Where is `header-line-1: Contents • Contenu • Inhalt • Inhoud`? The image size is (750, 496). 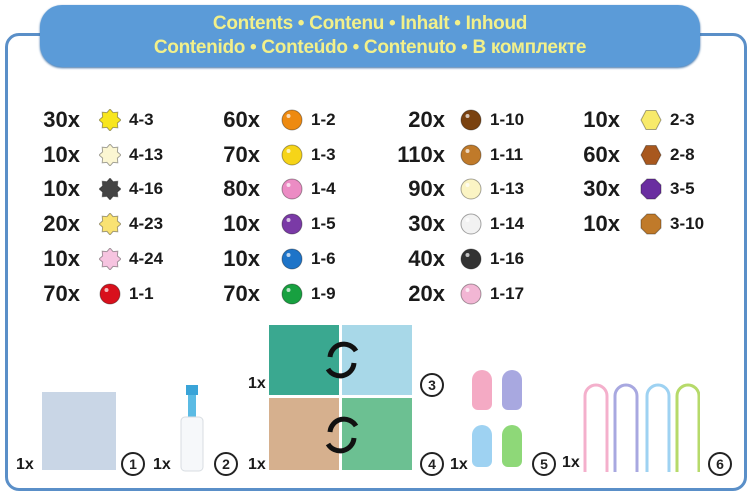 header-line-1: Contents • Contenu • Inhalt • Inhoud is located at coordinates (370, 23).